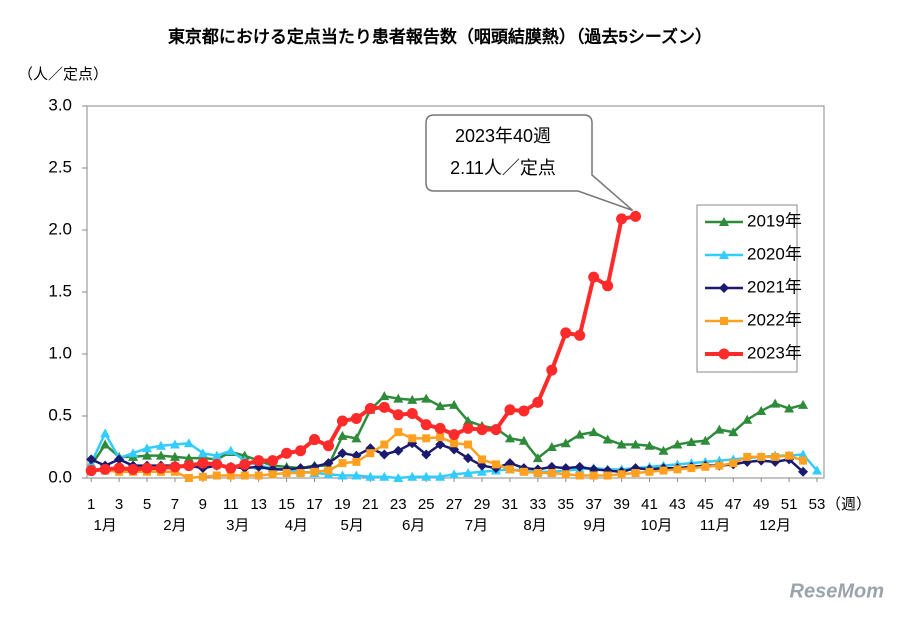 This screenshot has height=621, width=899. I want to click on y-tick-label: 1.5, so click(60, 290).